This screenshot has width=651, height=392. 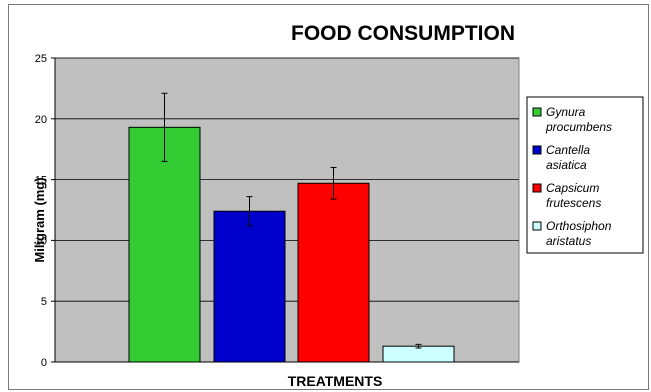 What do you see at coordinates (578, 127) in the screenshot?
I see `legend-entry-text: procumbens` at bounding box center [578, 127].